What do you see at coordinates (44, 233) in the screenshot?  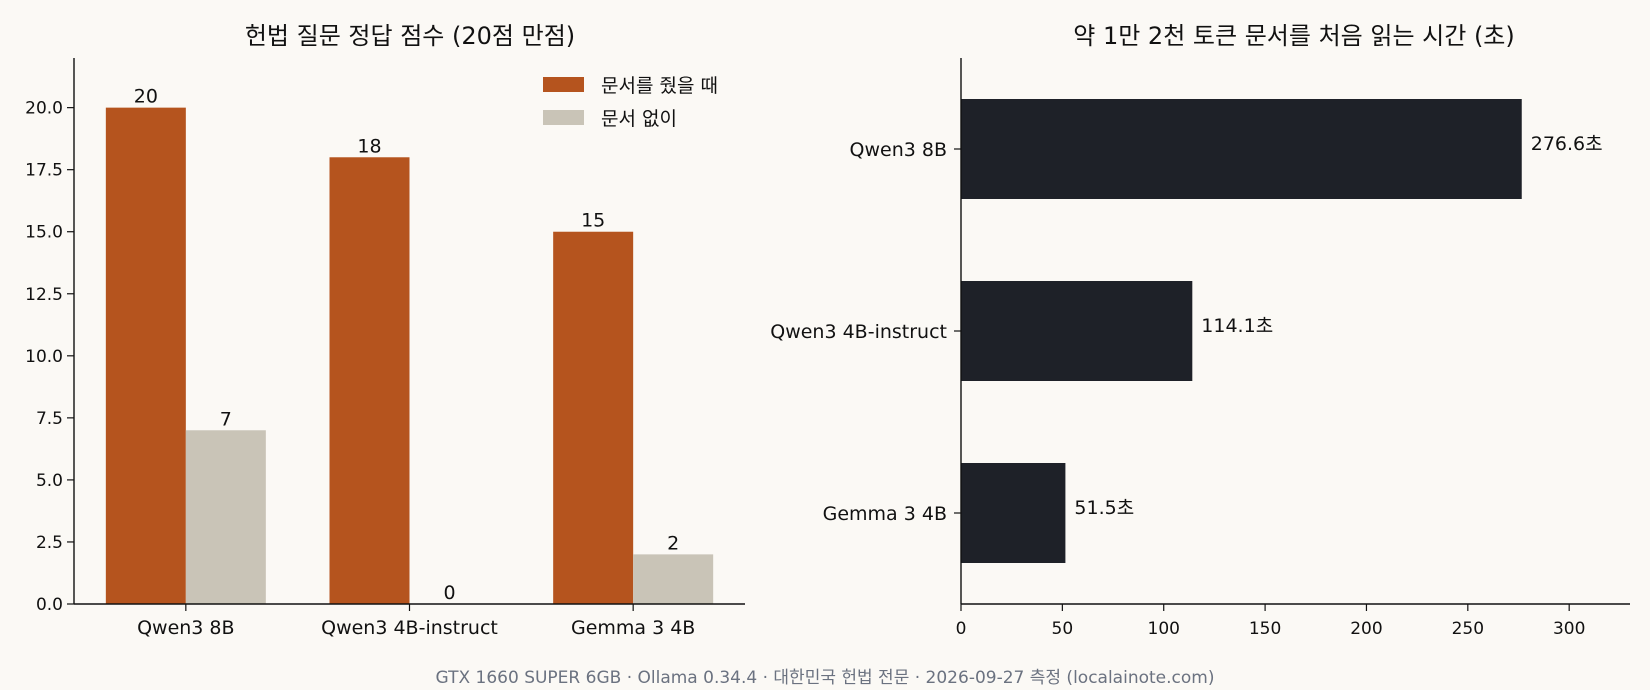 I see `score-y-tick-label: 15.0` at bounding box center [44, 233].